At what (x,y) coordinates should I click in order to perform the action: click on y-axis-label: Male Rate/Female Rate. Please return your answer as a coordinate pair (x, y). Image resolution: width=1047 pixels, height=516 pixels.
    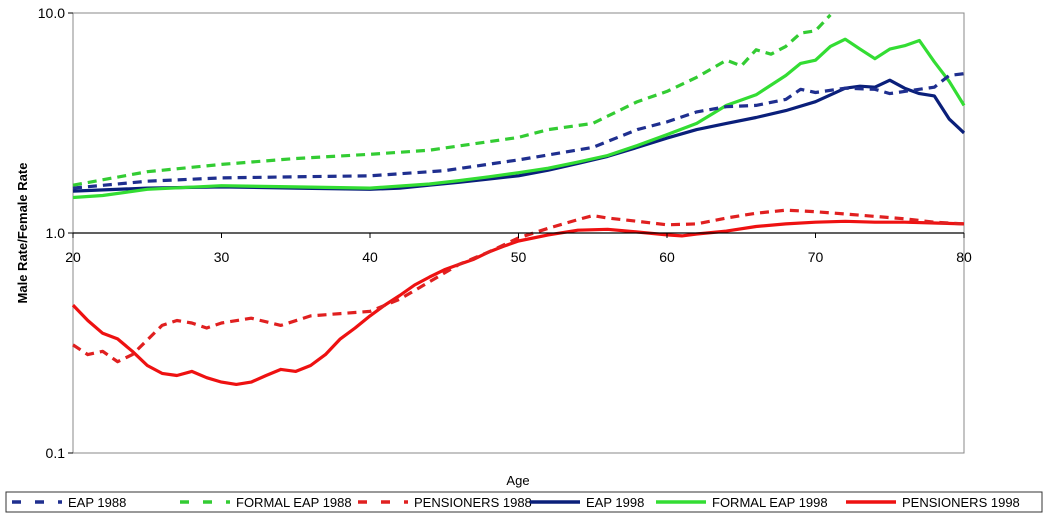
    Looking at the image, I should click on (22, 233).